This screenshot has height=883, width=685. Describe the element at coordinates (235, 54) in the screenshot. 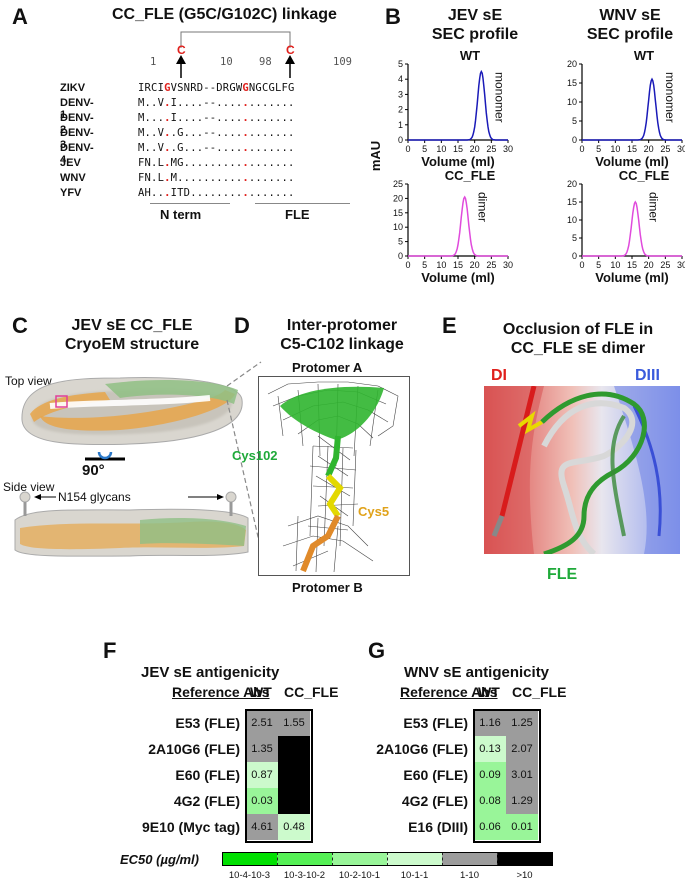

I see `linkage-bracket` at that location.